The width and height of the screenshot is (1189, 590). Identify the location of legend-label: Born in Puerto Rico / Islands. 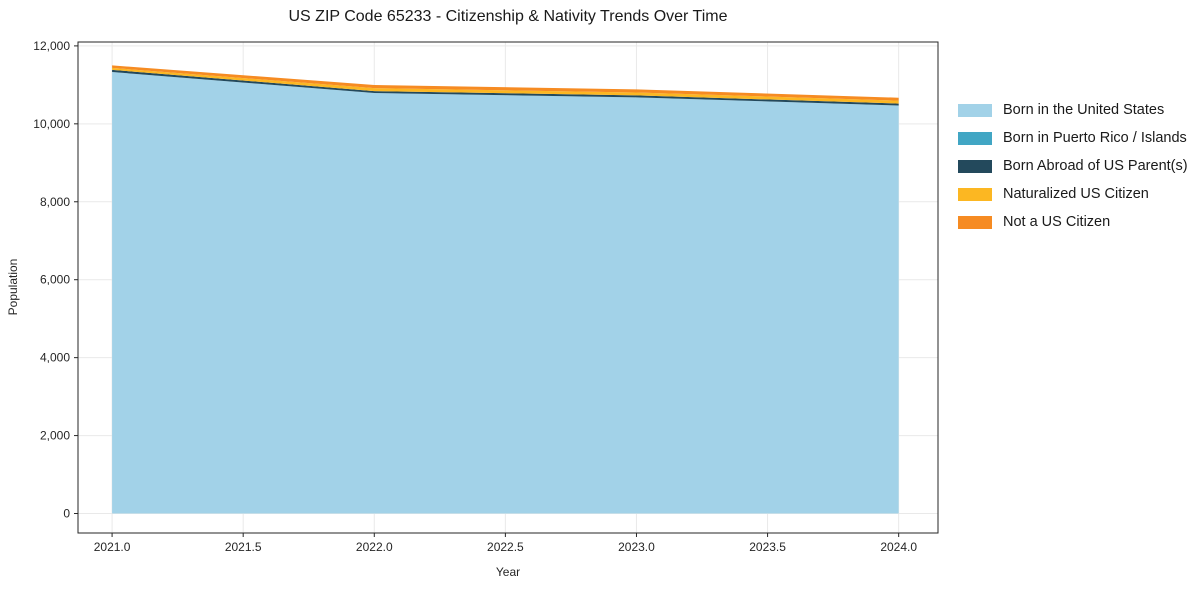
(1095, 138).